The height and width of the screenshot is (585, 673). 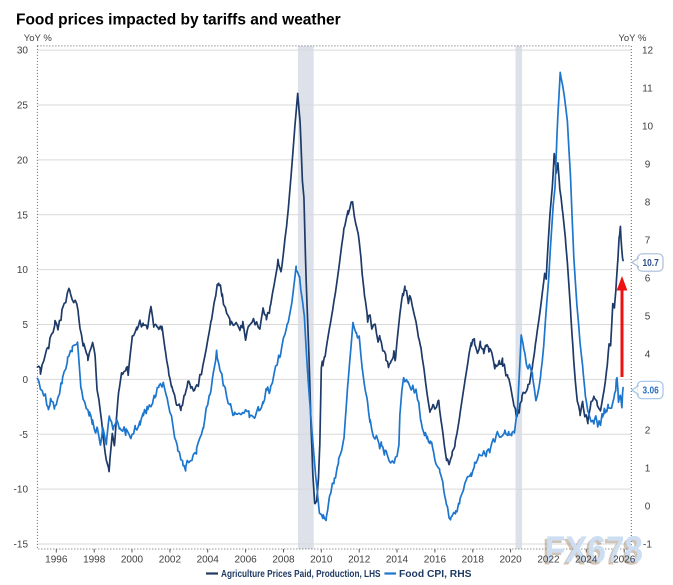 What do you see at coordinates (651, 263) in the screenshot?
I see `svg-text: 10.7` at bounding box center [651, 263].